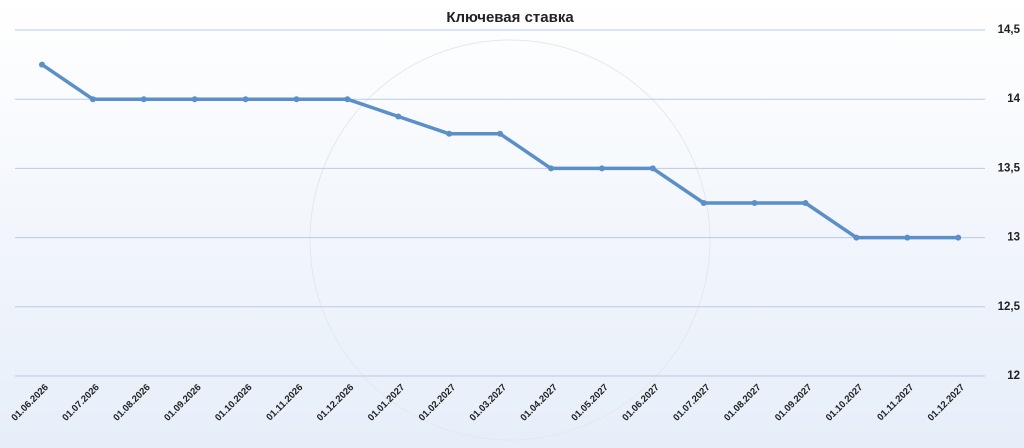 The image size is (1024, 448). What do you see at coordinates (510, 17) in the screenshot?
I see `chart-title: Ключевая ставка` at bounding box center [510, 17].